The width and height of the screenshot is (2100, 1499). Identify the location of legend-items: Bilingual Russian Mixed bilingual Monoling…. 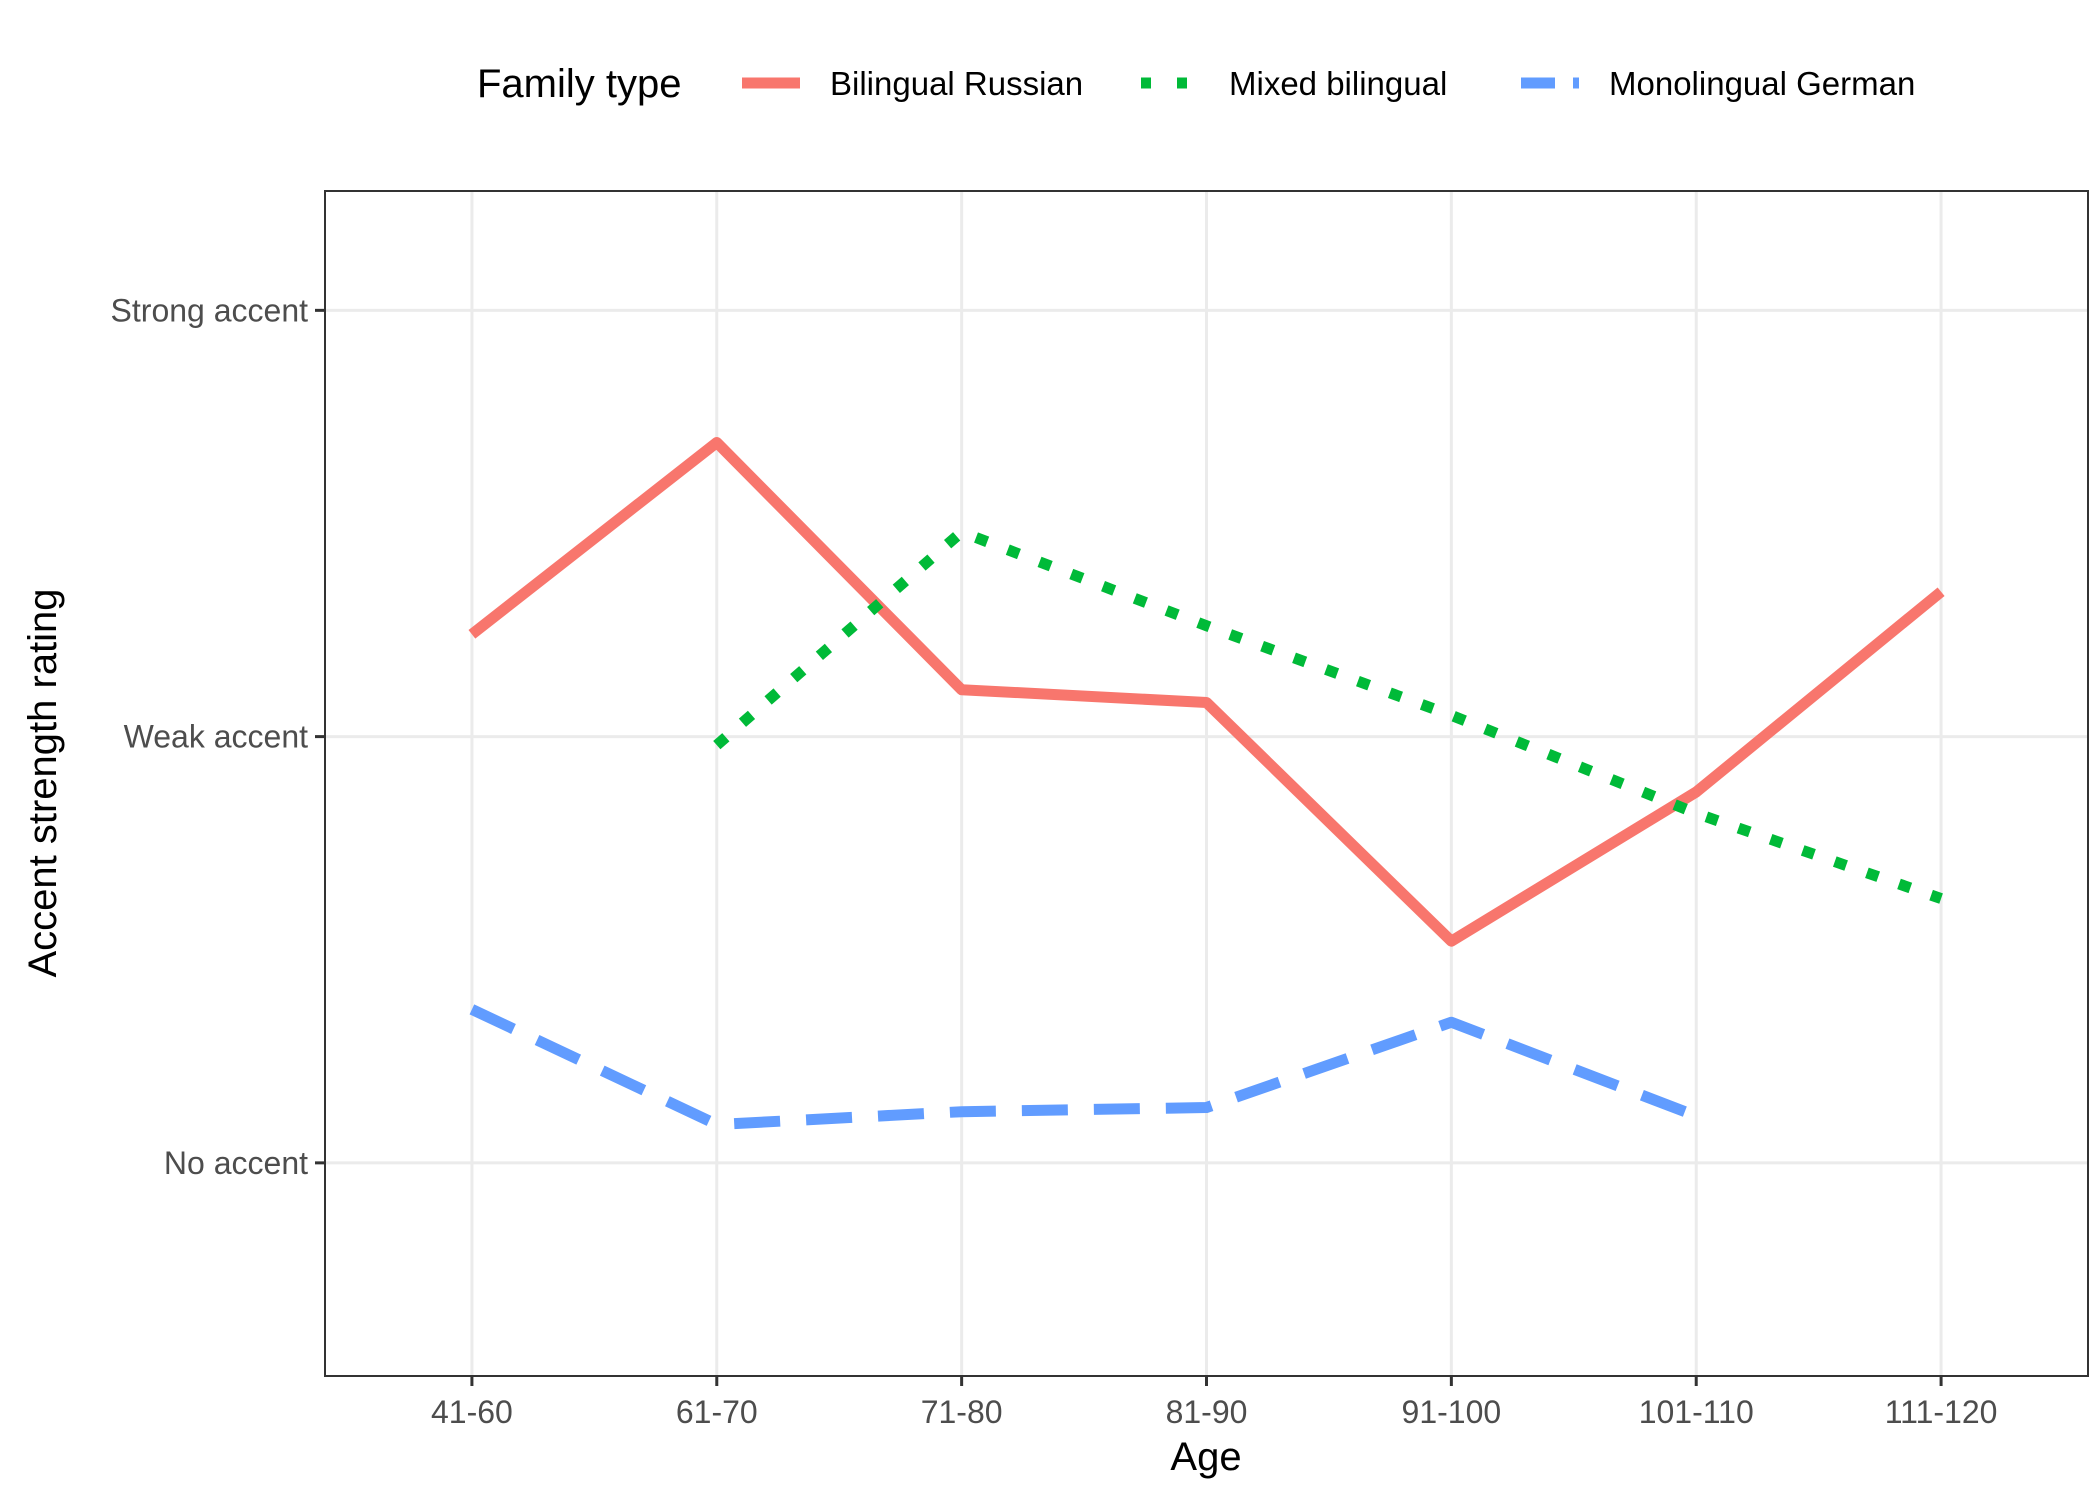
(1328, 83).